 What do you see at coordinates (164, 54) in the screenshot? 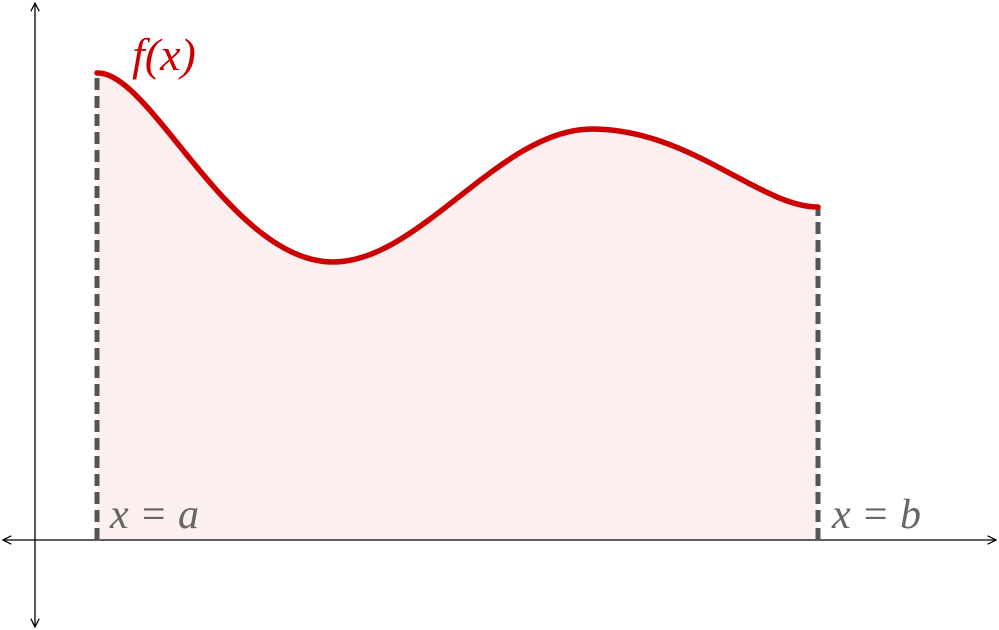
I see `function-label: f(x)` at bounding box center [164, 54].